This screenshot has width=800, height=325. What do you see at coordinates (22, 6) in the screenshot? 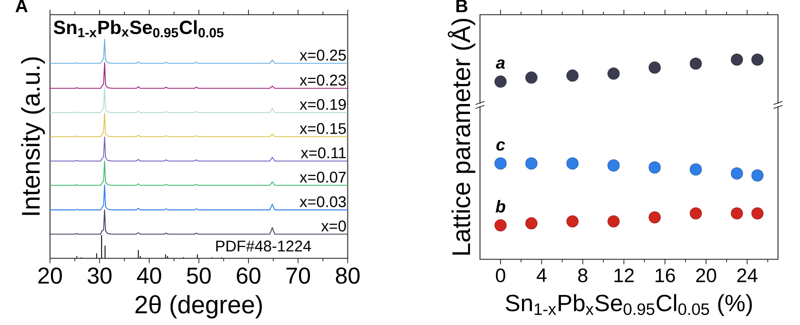
I see `chart-title: A` at bounding box center [22, 6].